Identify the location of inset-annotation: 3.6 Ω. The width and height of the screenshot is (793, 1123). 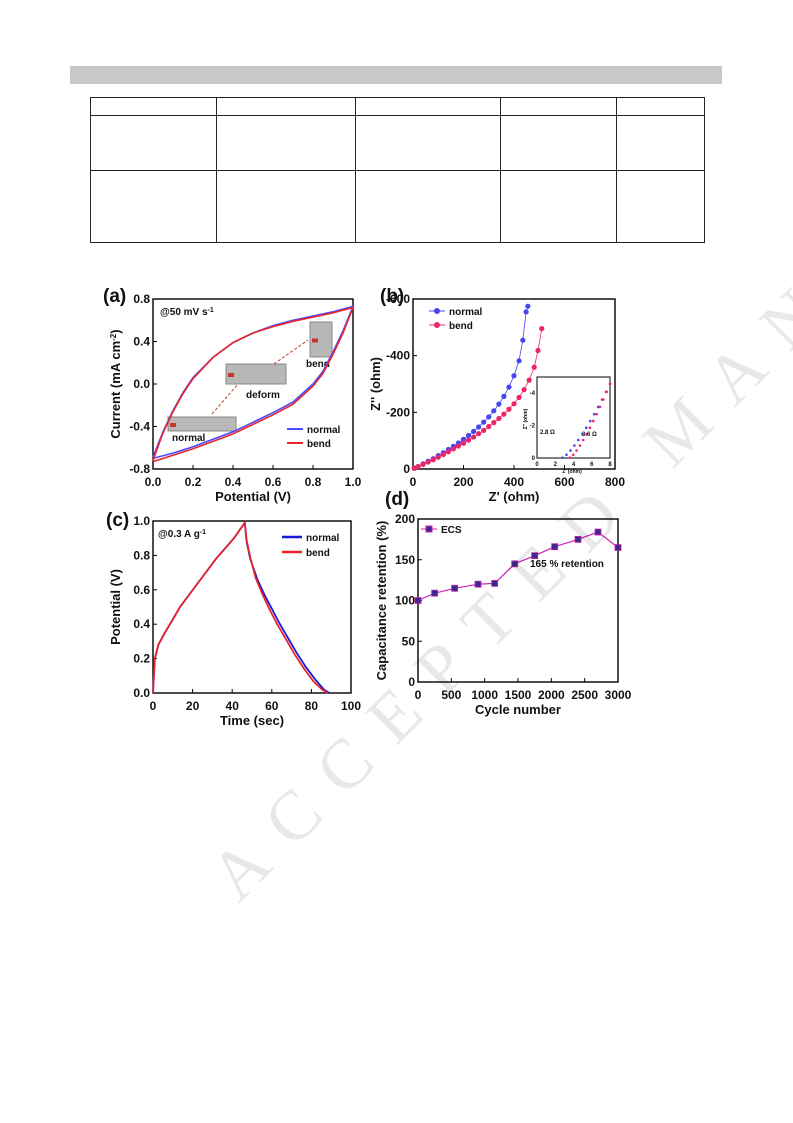
(589, 435).